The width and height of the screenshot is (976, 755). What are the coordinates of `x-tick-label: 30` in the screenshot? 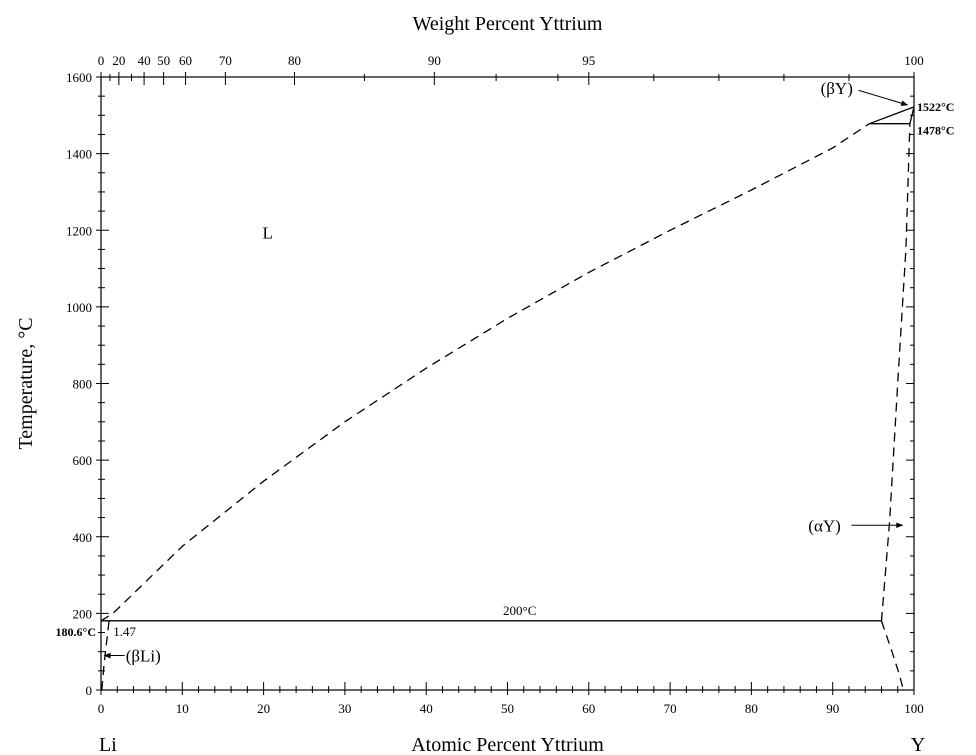 It's located at (344, 708).